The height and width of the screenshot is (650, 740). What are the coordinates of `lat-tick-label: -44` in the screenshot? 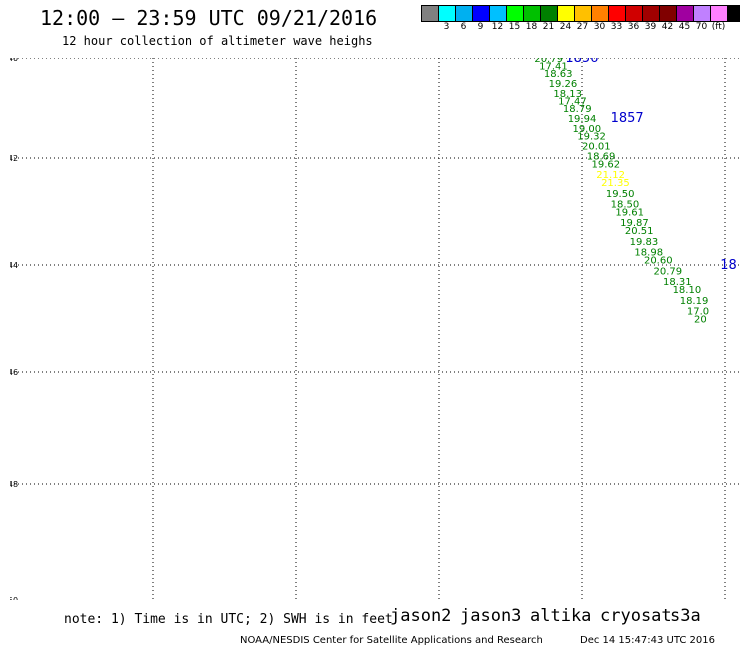 It's located at (14, 265).